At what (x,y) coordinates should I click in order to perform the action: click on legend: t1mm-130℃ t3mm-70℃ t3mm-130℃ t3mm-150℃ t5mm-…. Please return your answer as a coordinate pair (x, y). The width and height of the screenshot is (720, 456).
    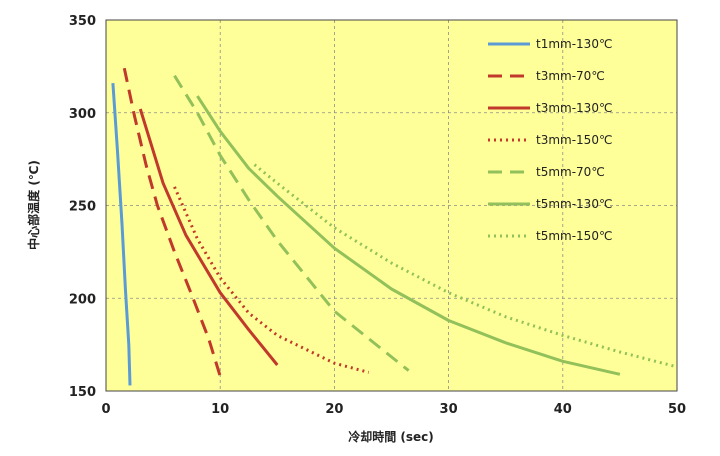
    Looking at the image, I should click on (550, 140).